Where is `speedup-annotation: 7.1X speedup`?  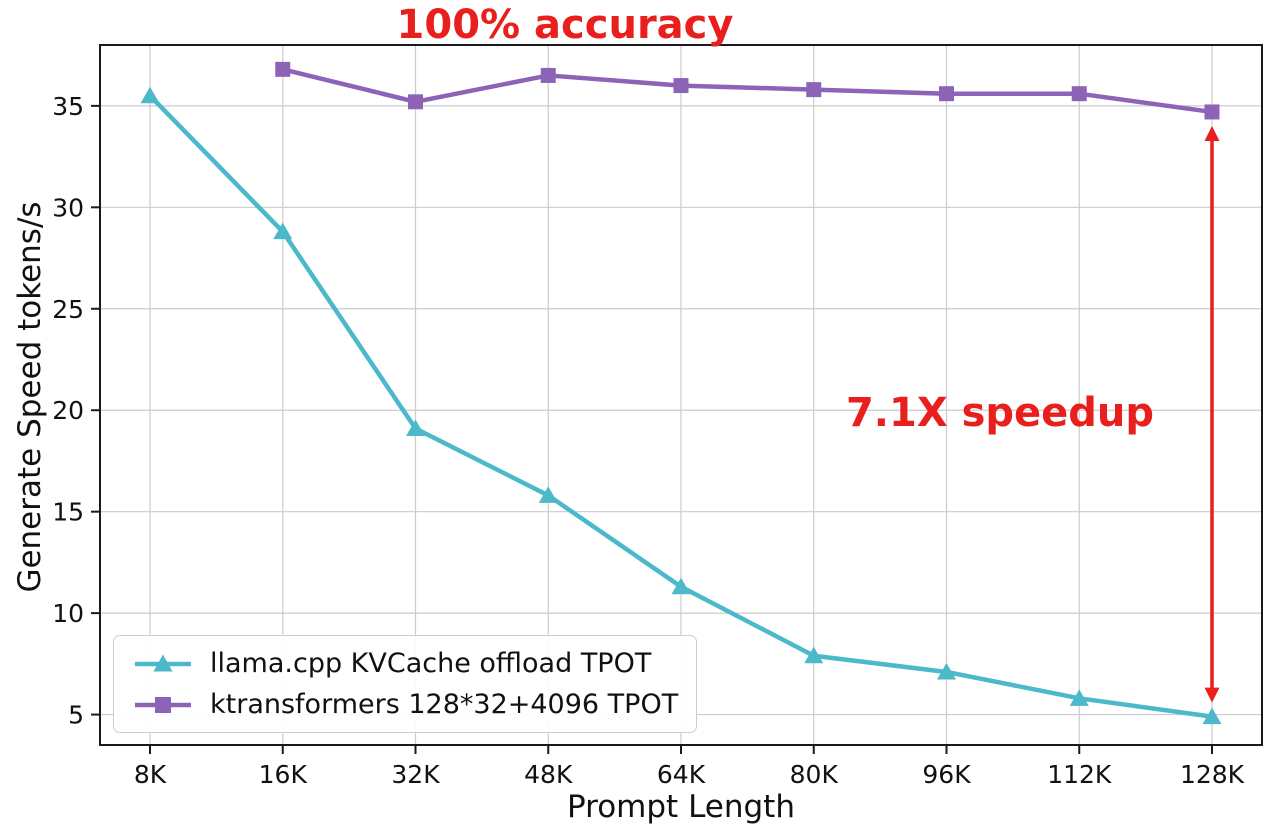
speedup-annotation: 7.1X speedup is located at coordinates (1000, 413).